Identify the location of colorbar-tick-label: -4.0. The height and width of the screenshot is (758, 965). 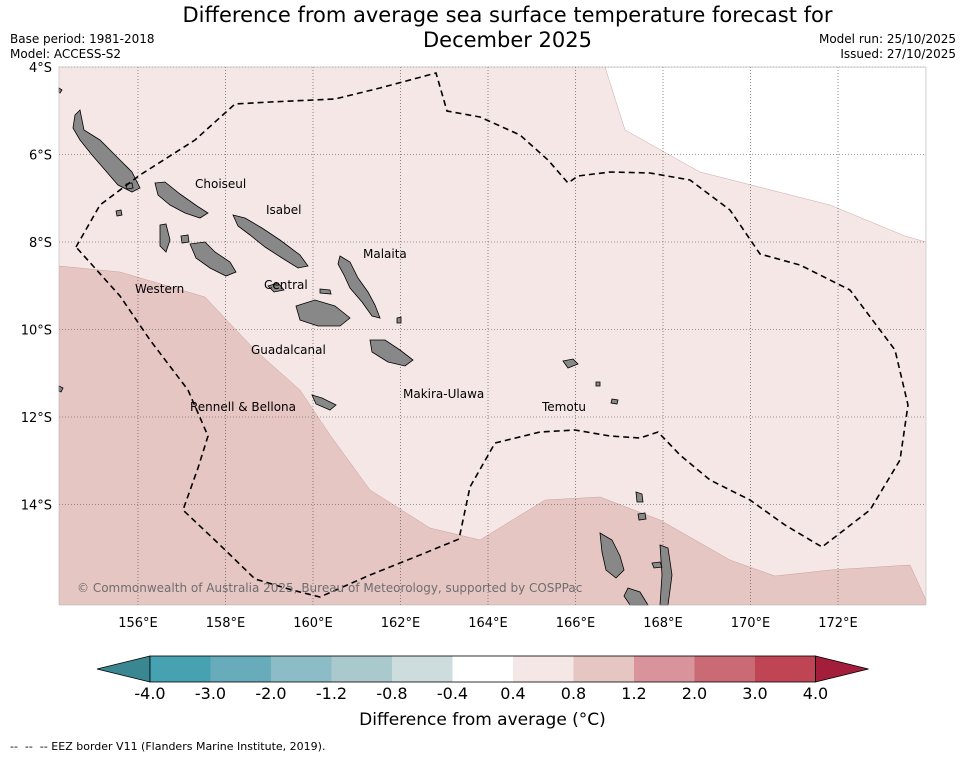
(149, 693).